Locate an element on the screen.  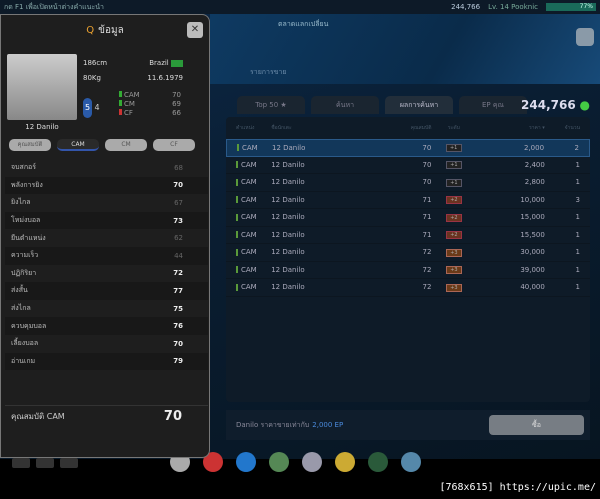
stat-value: 73 is located at coordinates (178, 220).